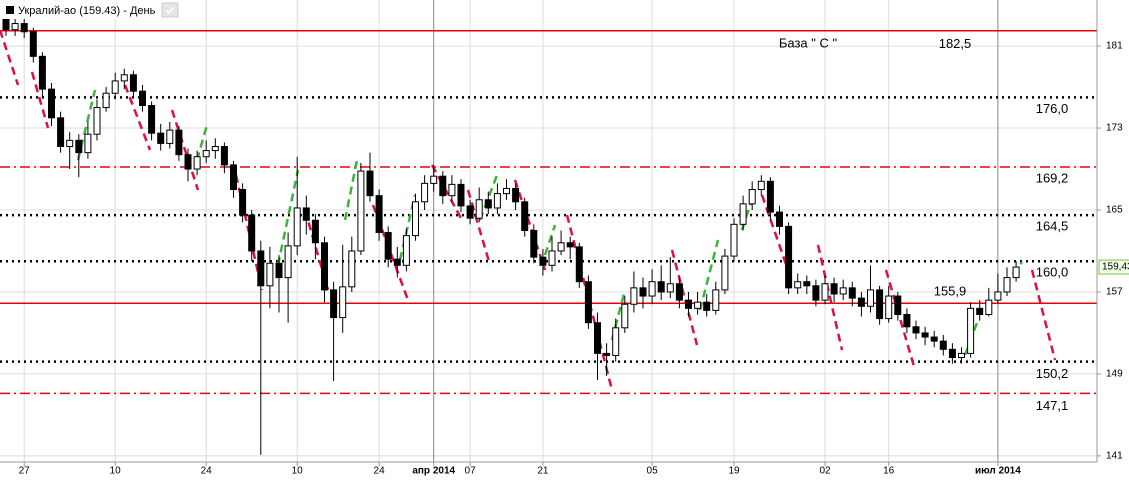 Image resolution: width=1129 pixels, height=480 pixels. What do you see at coordinates (1114, 210) in the screenshot?
I see `y-tick-label: 165` at bounding box center [1114, 210].